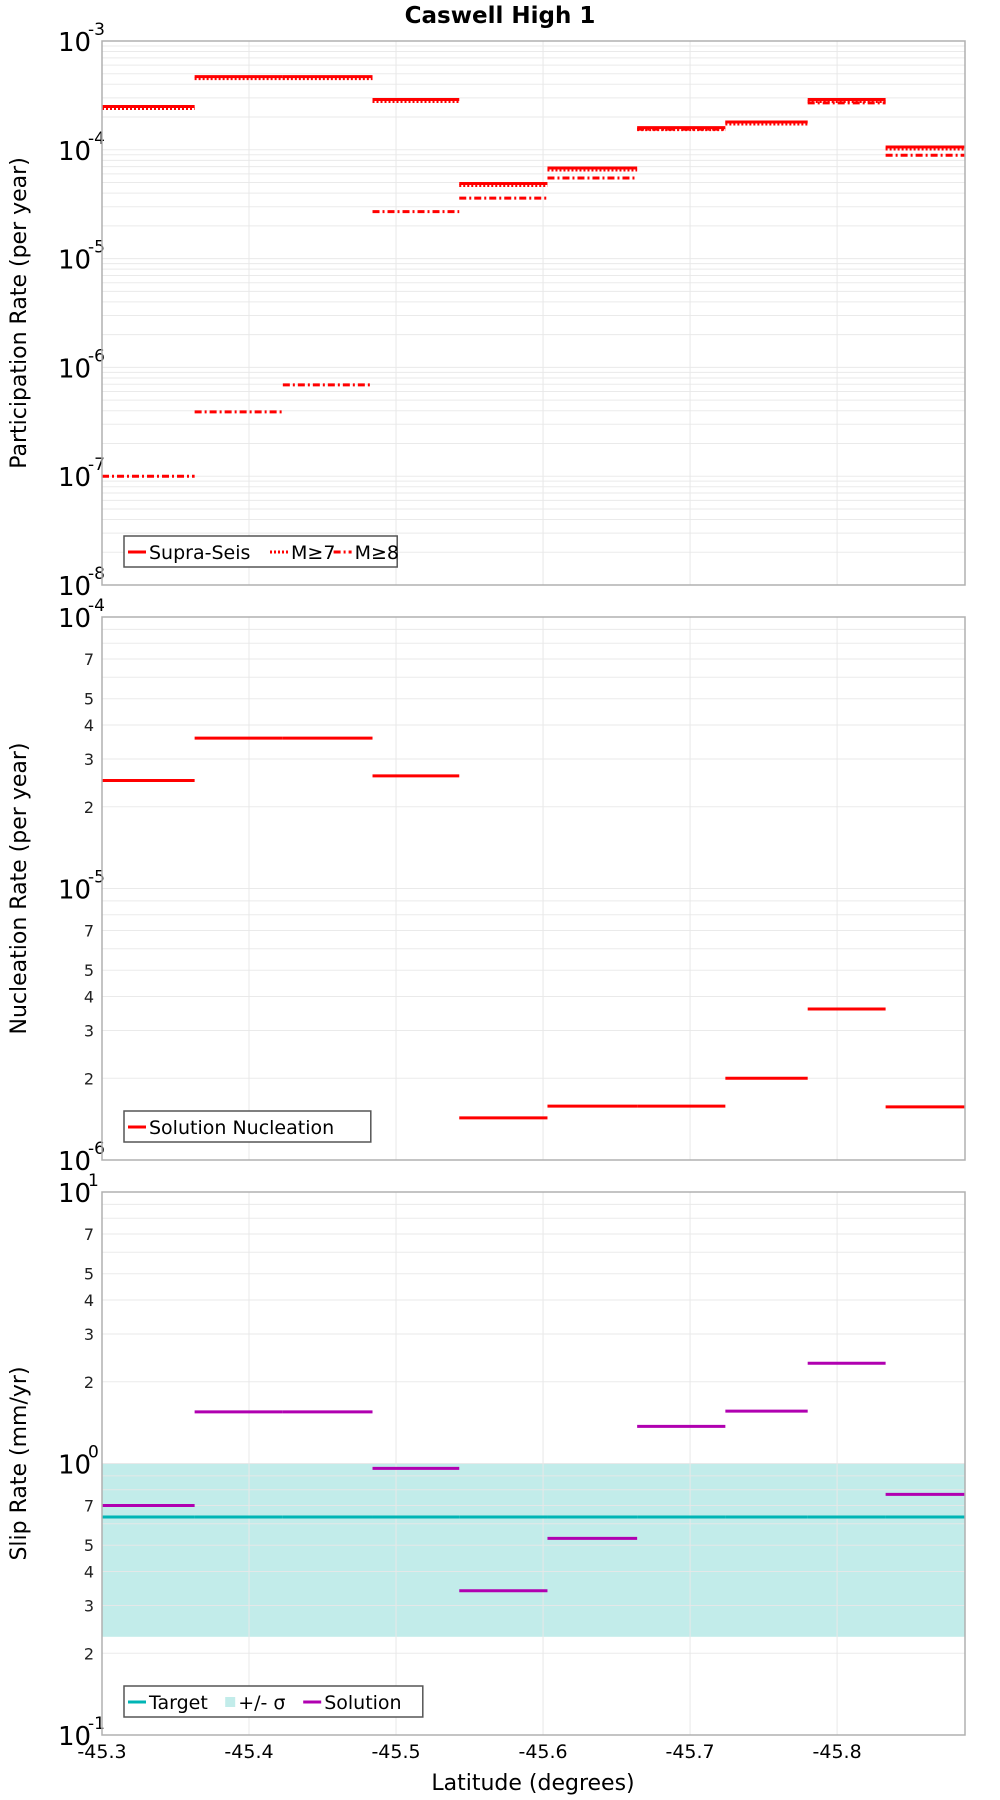 The height and width of the screenshot is (1800, 1000). I want to click on y-tick-exponent: 0, so click(93, 1453).